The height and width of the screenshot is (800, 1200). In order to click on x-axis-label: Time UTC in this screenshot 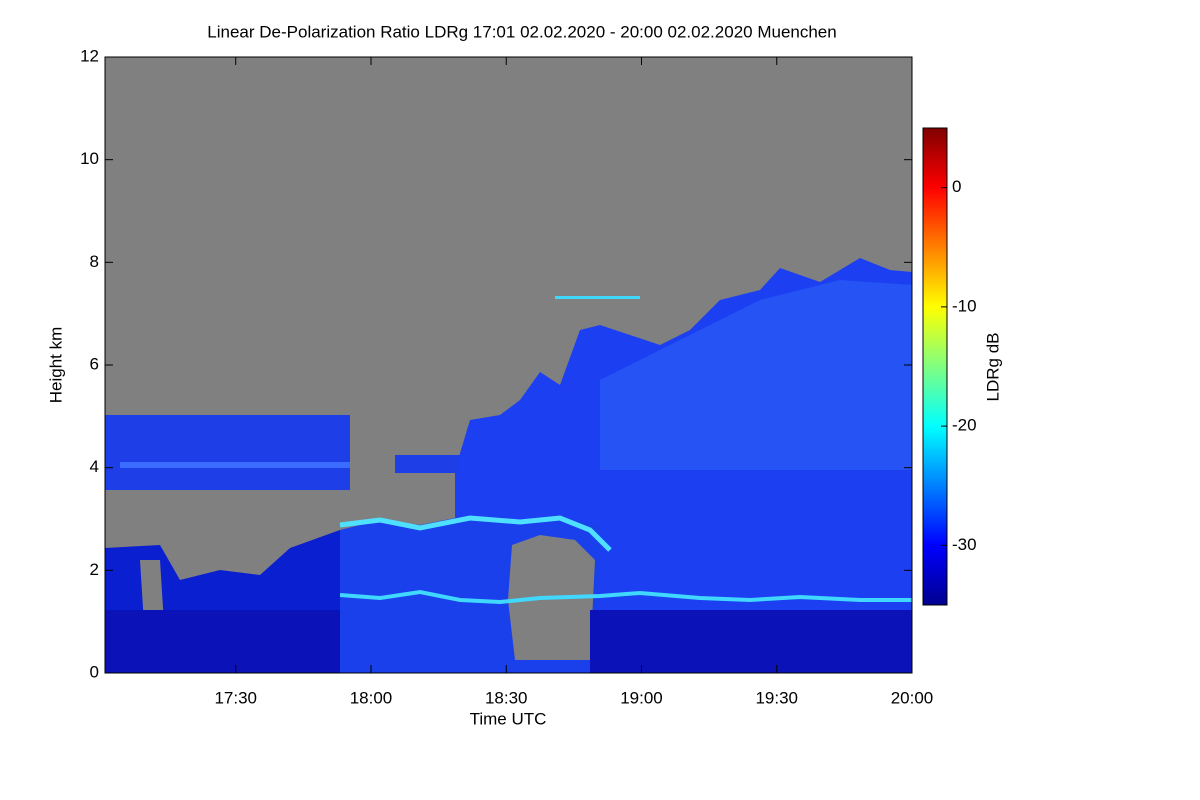, I will do `click(508, 718)`.